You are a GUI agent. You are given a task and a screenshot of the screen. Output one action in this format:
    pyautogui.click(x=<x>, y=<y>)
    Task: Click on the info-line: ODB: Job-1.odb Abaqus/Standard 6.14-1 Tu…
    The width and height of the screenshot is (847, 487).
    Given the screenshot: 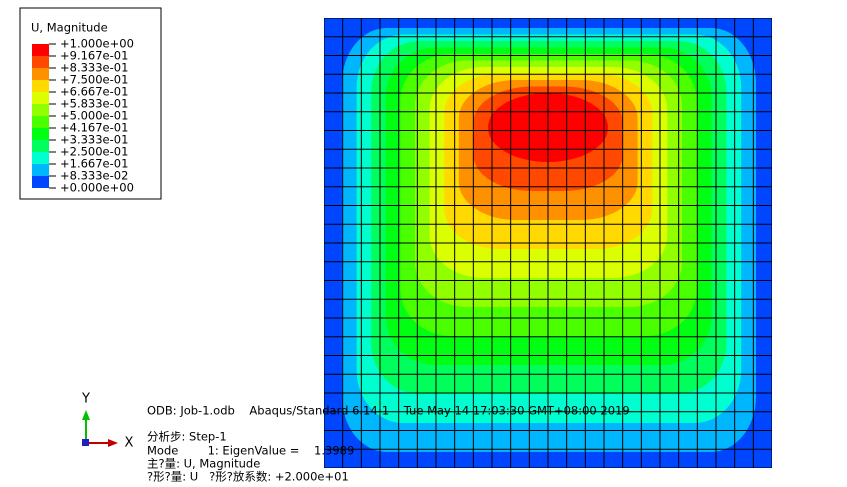 What is the action you would take?
    pyautogui.click(x=388, y=411)
    